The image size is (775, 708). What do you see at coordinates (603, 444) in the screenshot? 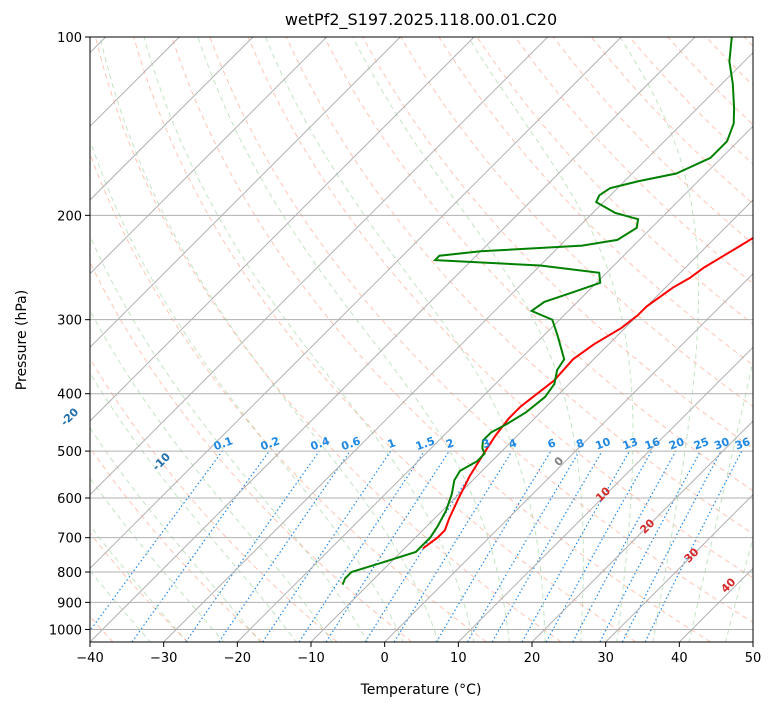
I see `mixing-ratio-label: 10` at bounding box center [603, 444].